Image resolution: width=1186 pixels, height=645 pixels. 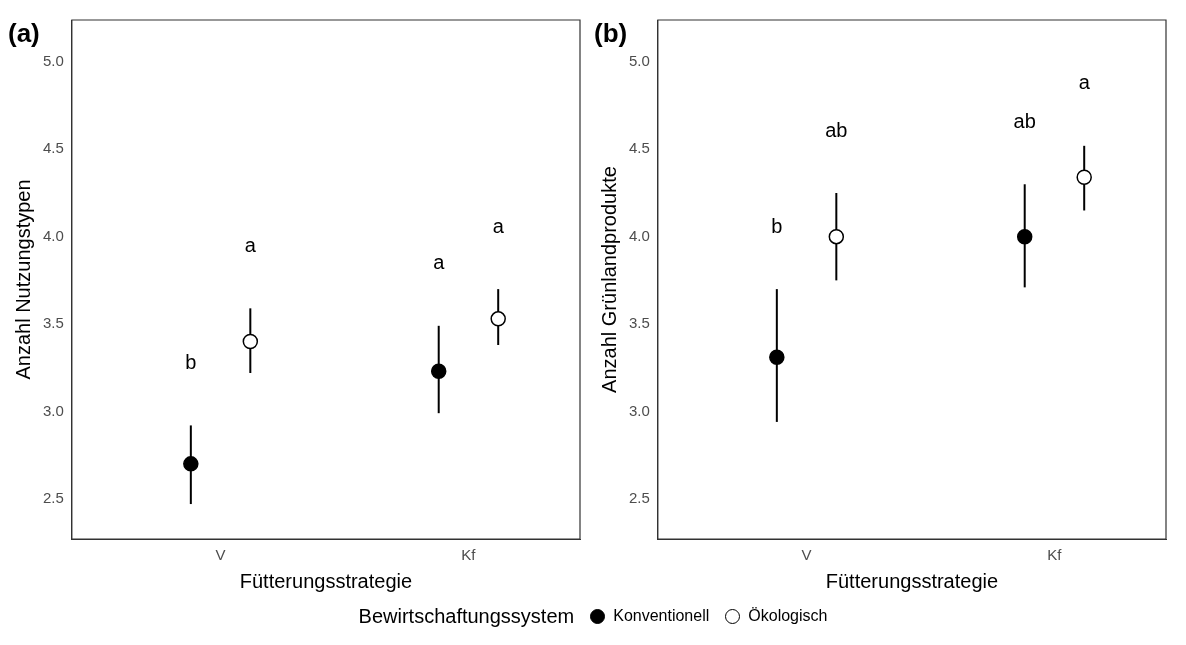 What do you see at coordinates (24, 32) in the screenshot?
I see `chart-title: (a)` at bounding box center [24, 32].